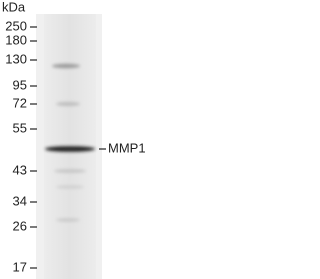  What do you see at coordinates (127, 147) in the screenshot?
I see `band-label: MMP1` at bounding box center [127, 147].